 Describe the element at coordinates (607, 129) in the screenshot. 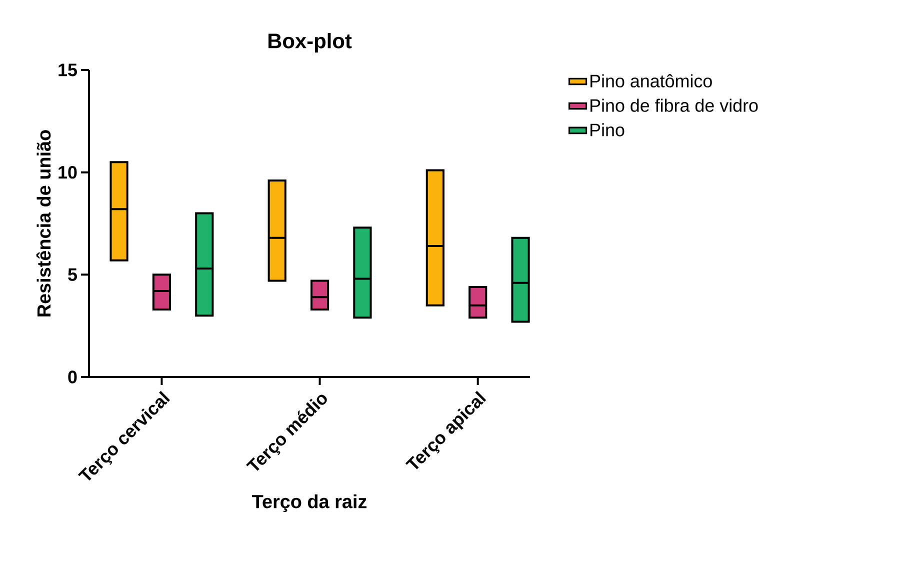

I see `legend-label: Pino` at that location.